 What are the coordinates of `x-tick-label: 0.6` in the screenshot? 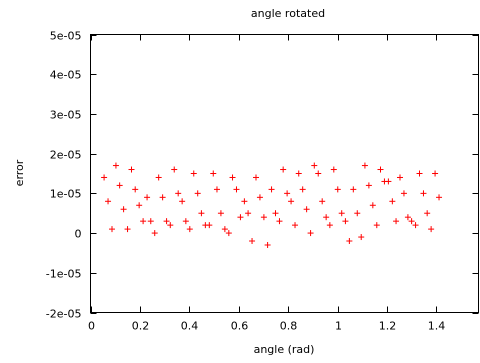 It's located at (240, 326).